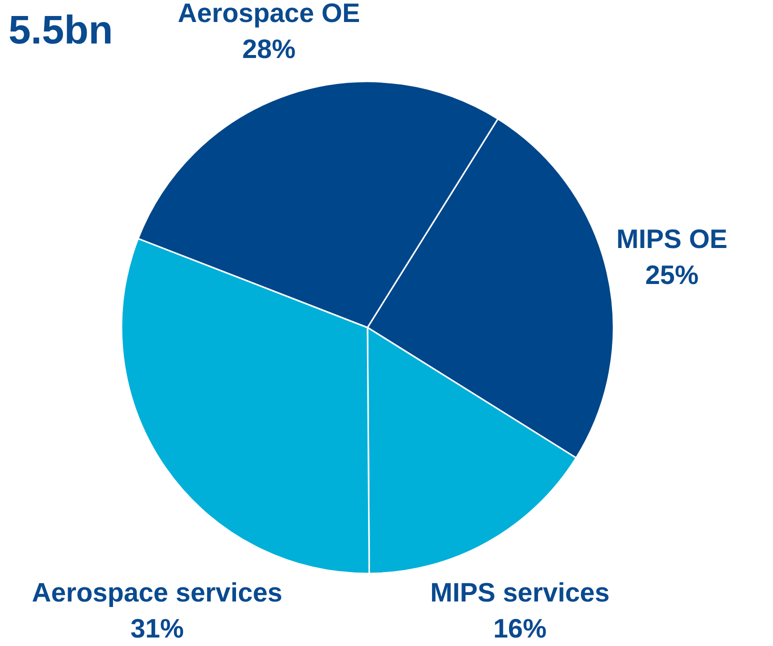 The width and height of the screenshot is (773, 646). What do you see at coordinates (269, 14) in the screenshot?
I see `slice-label: Aerospace OE` at bounding box center [269, 14].